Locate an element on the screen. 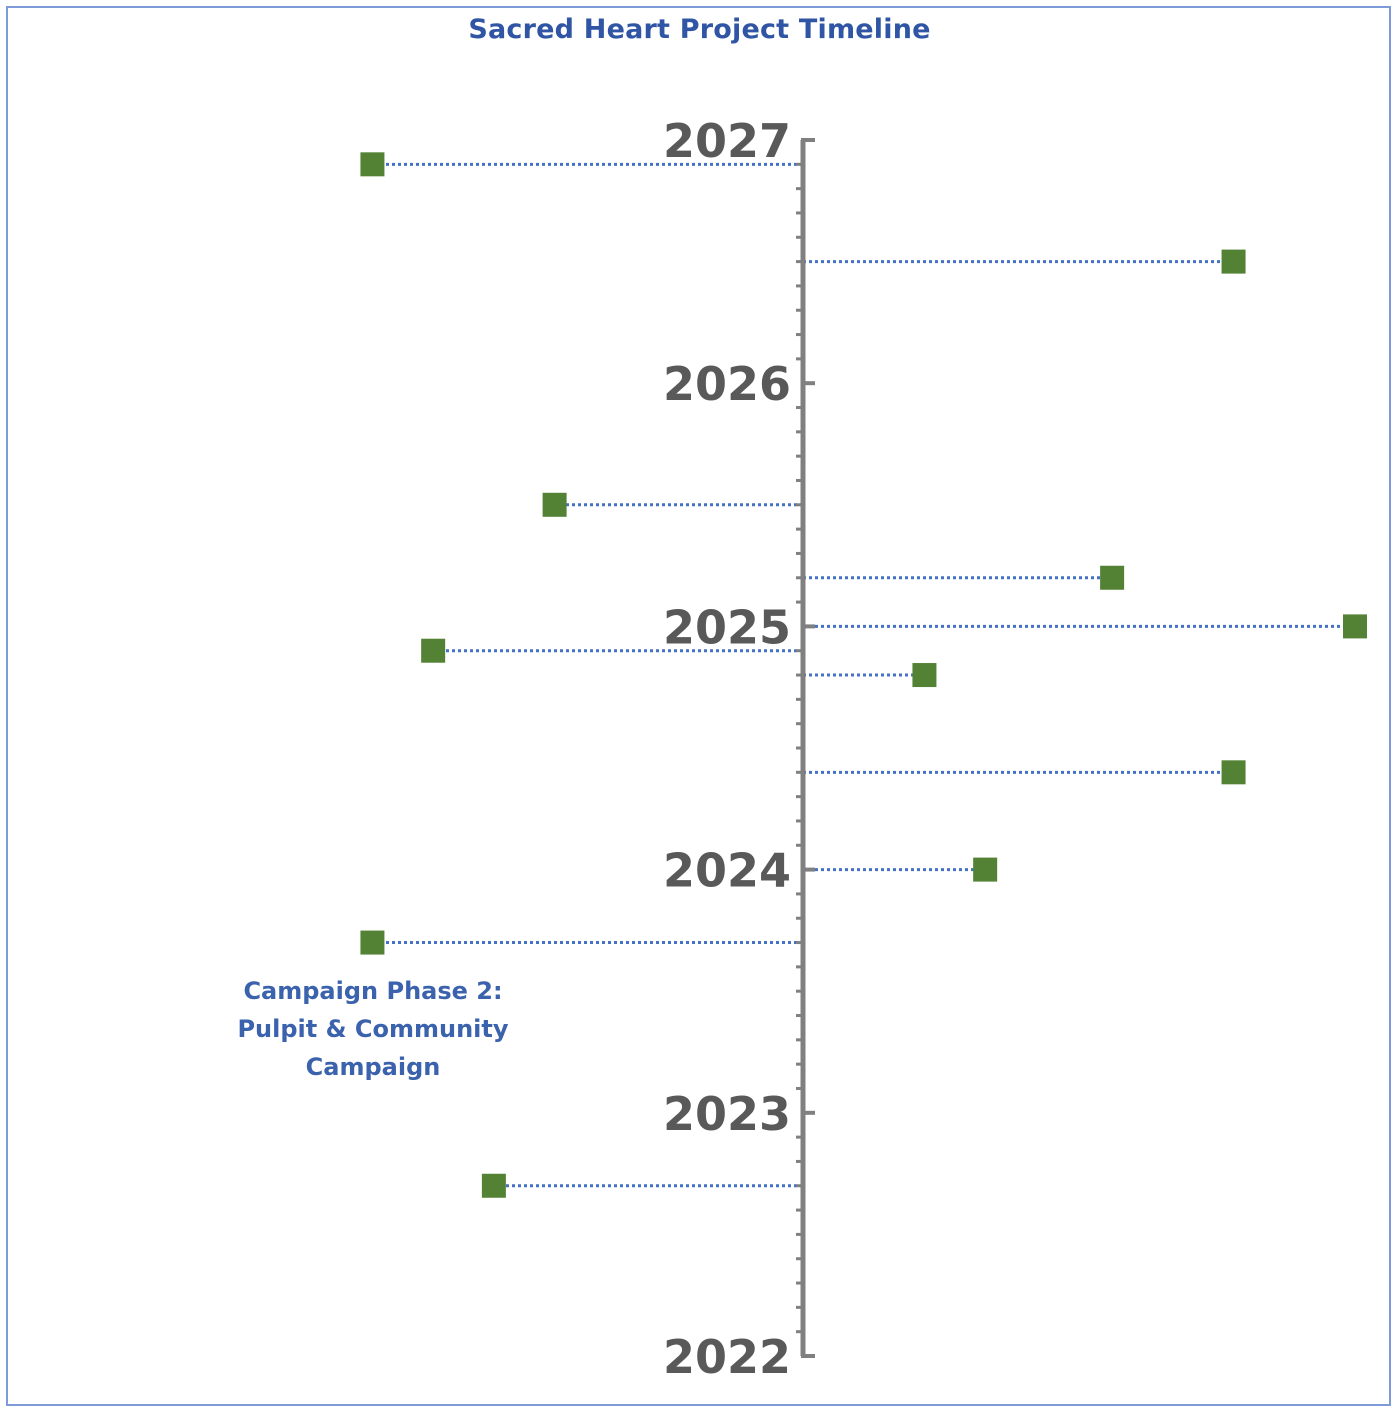 This screenshot has height=1412, width=1399. year-label-2025: 2025 is located at coordinates (727, 627).